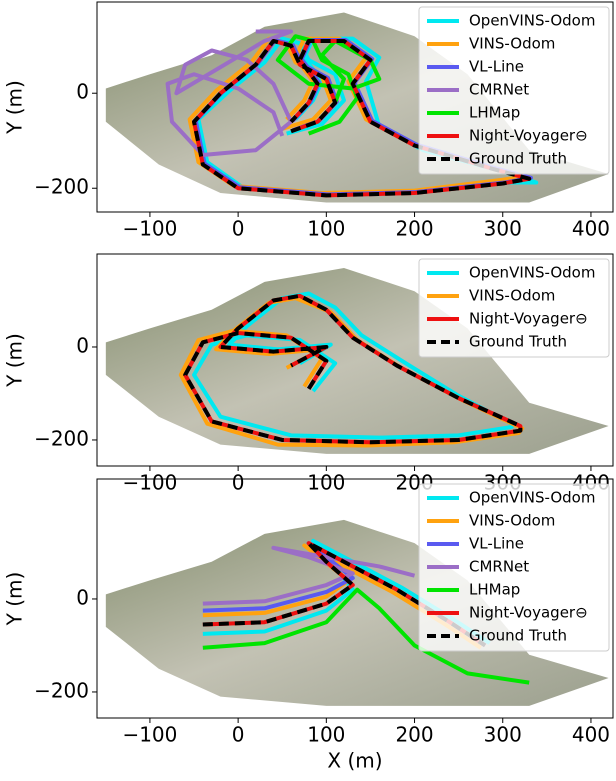 The image size is (616, 781). Describe the element at coordinates (354, 761) in the screenshot. I see `x-axis-label: X (m)` at that location.